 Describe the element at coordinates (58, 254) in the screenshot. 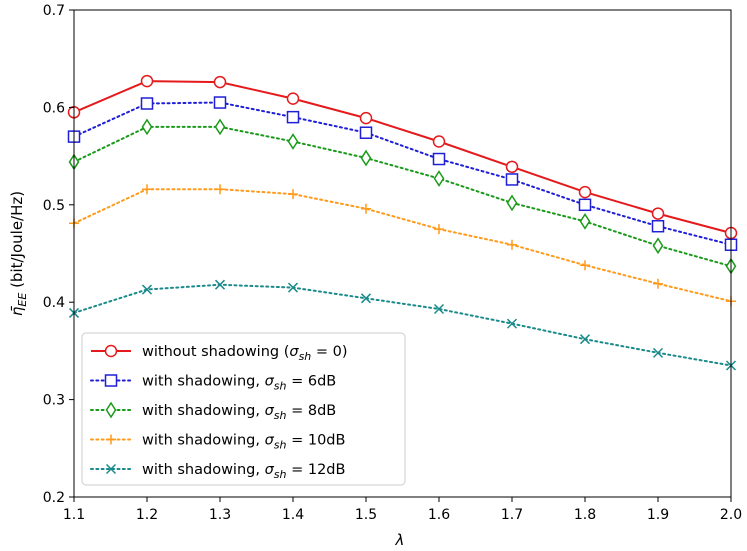

I see `y-axis-ticks: 0.2 0.3 0.4 0.5 0.6 0.7` at that location.